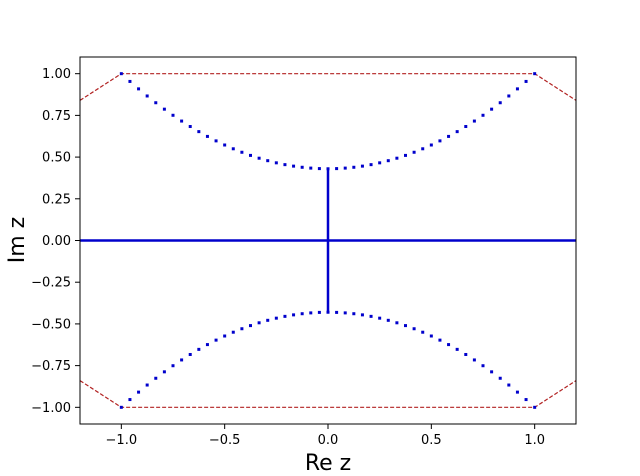 The width and height of the screenshot is (640, 476). Describe the element at coordinates (328, 440) in the screenshot. I see `x-tick-label: 0.0` at that location.